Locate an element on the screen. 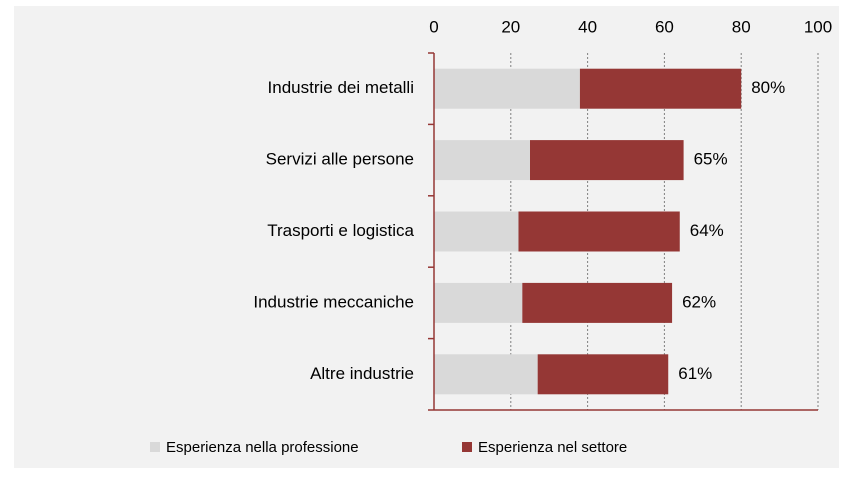 Image resolution: width=853 pixels, height=479 pixels. y-tick-label: Servizi alle persone is located at coordinates (340, 159).